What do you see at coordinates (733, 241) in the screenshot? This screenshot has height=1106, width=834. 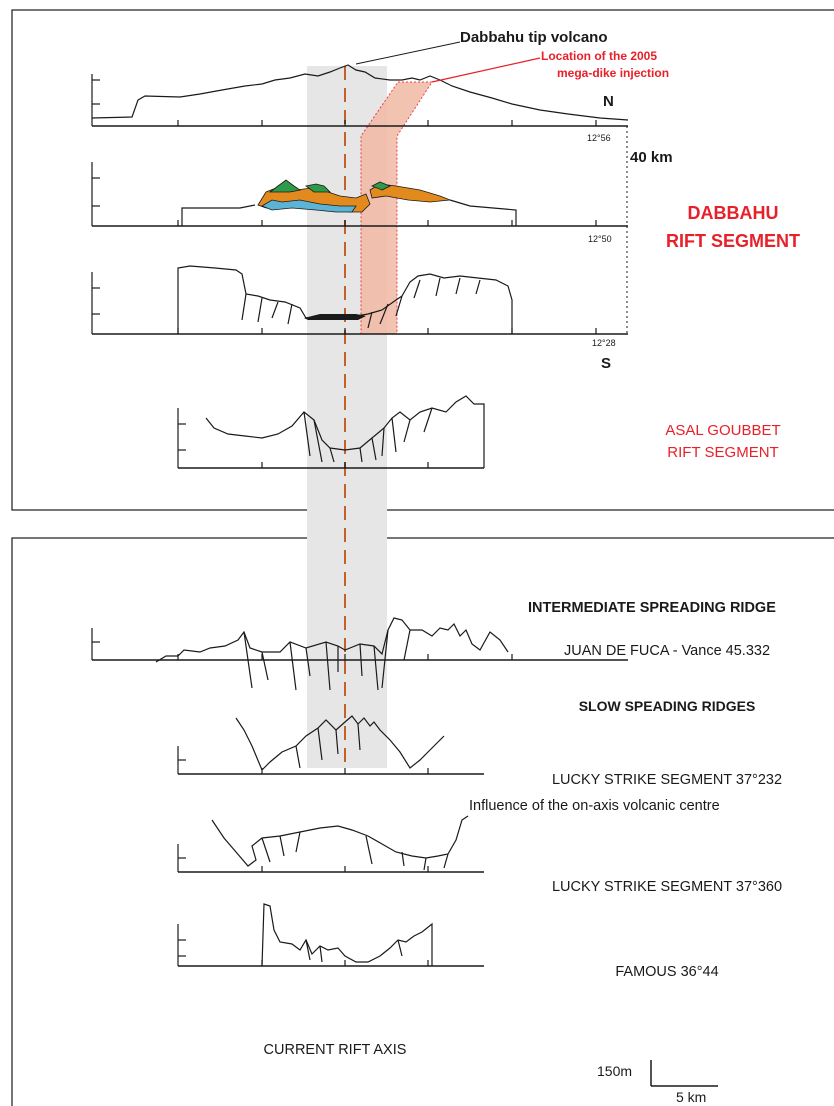 I see `dabbahu-title-line2: RIFT SEGMENT` at bounding box center [733, 241].